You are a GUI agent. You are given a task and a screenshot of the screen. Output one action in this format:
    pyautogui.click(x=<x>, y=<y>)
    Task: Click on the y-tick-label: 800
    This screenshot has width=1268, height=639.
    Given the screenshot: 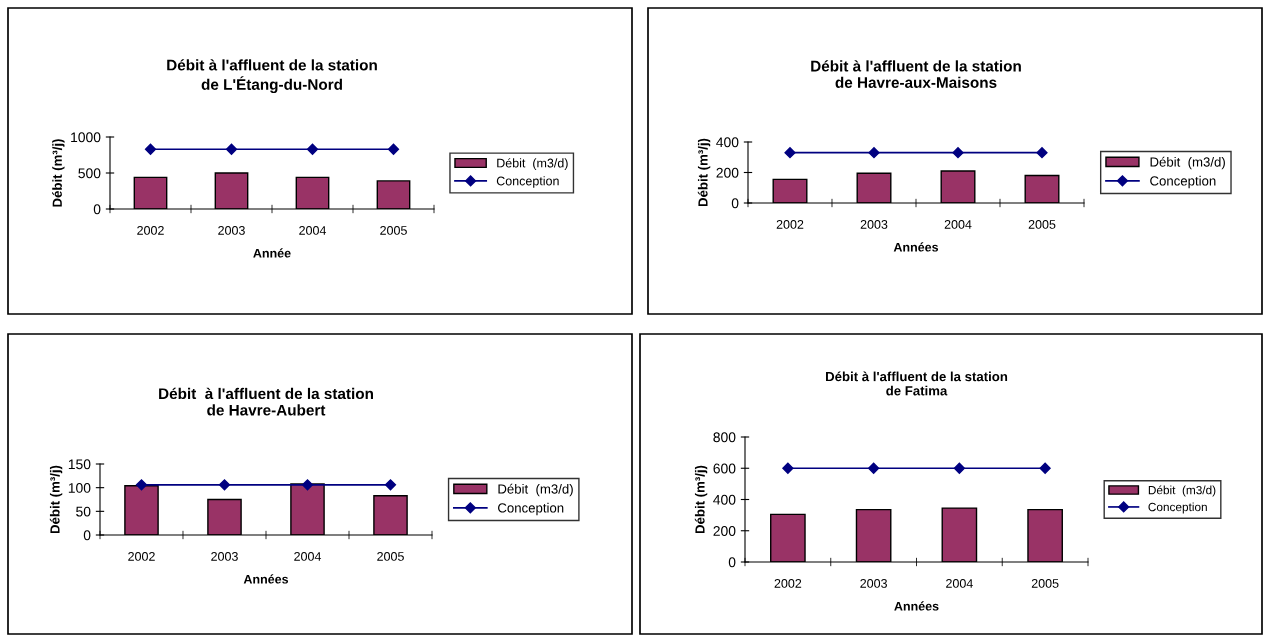 What is the action you would take?
    pyautogui.click(x=724, y=437)
    